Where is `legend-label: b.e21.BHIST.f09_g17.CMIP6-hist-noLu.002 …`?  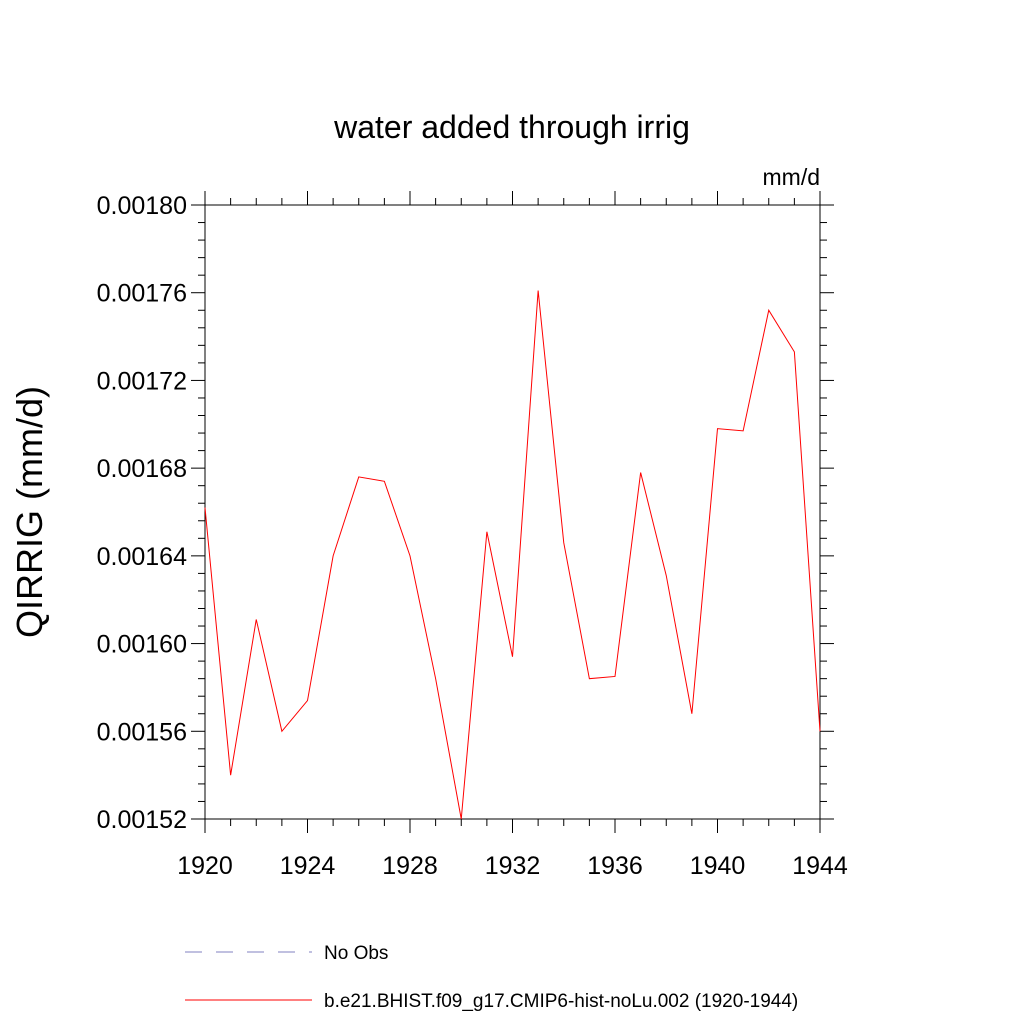
legend-label: b.e21.BHIST.f09_g17.CMIP6-hist-noLu.002 … is located at coordinates (561, 1001).